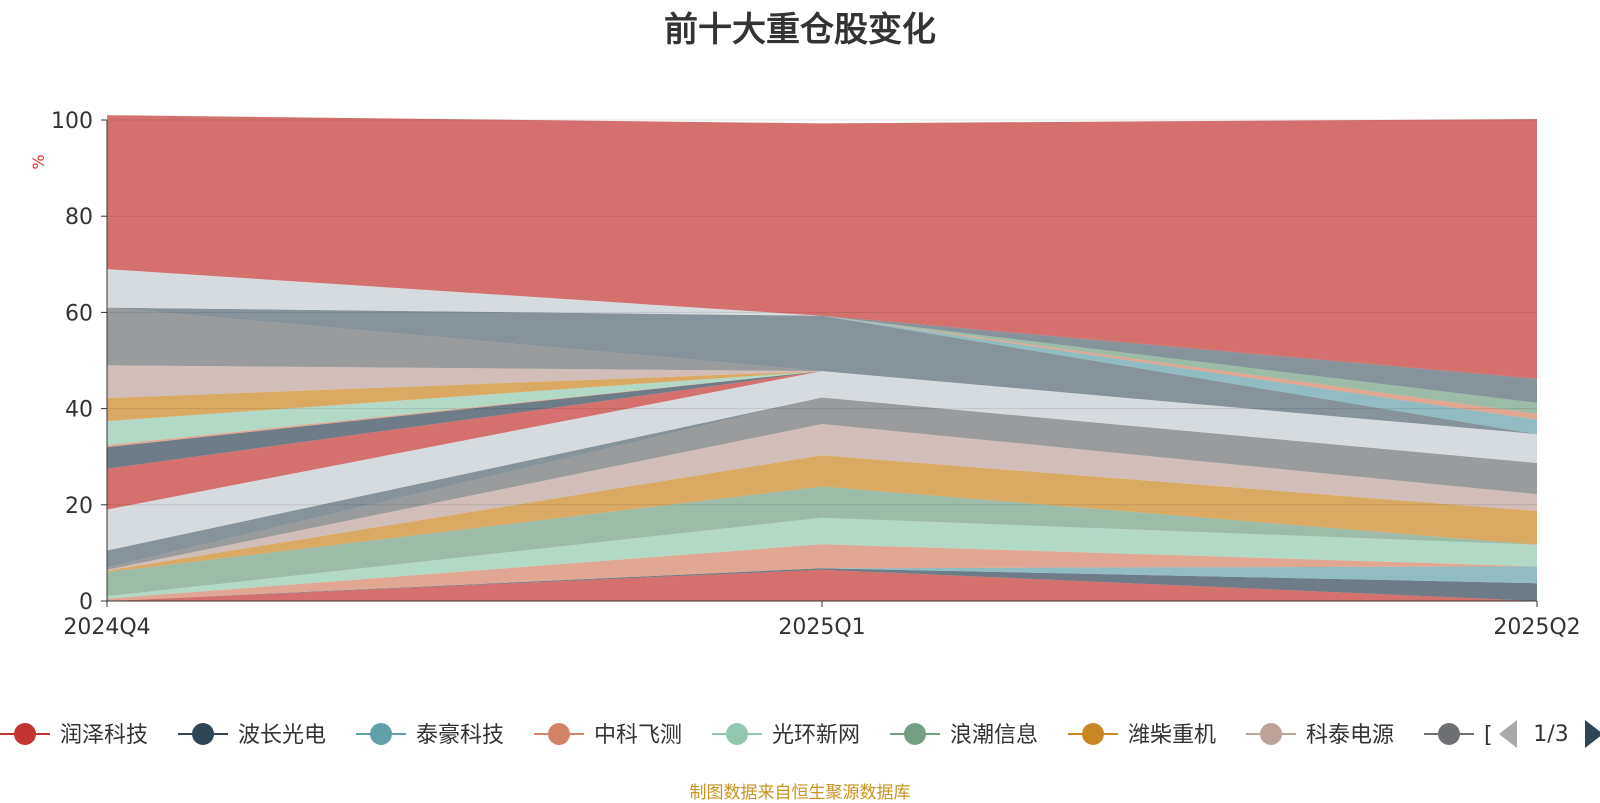  I want to click on legend-item-0: 润泽科技, so click(74, 735).